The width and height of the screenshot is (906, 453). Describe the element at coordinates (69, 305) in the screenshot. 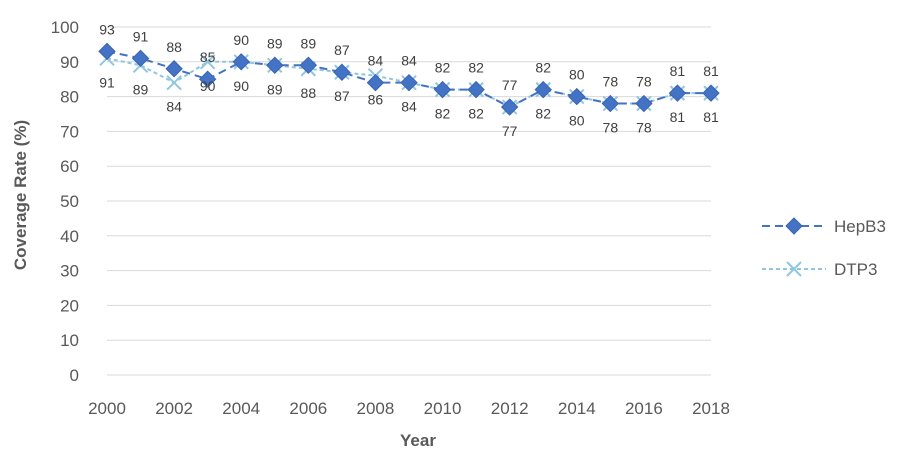

I see `y-tick-label: 20` at that location.